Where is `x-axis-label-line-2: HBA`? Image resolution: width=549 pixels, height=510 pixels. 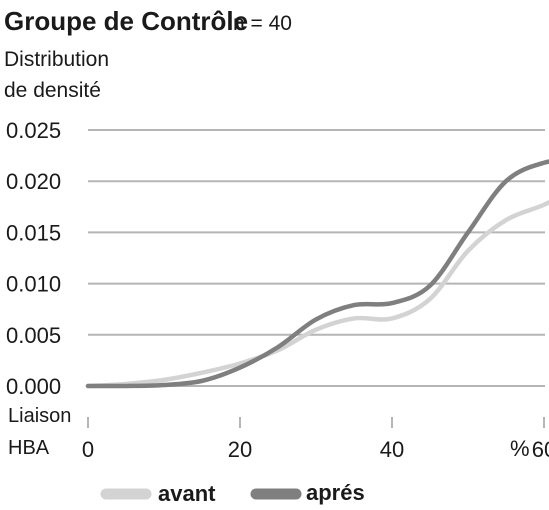 x-axis-label-line-2: HBA is located at coordinates (29, 448).